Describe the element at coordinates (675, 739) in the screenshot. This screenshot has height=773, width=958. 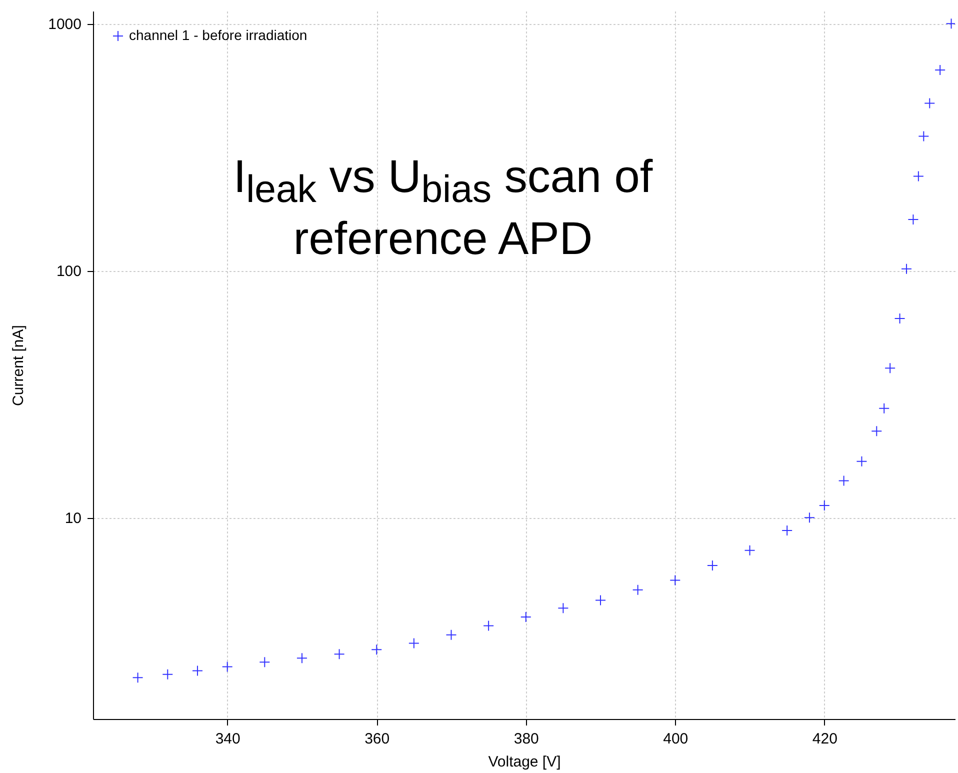
I see `x-tick-label: 400` at that location.